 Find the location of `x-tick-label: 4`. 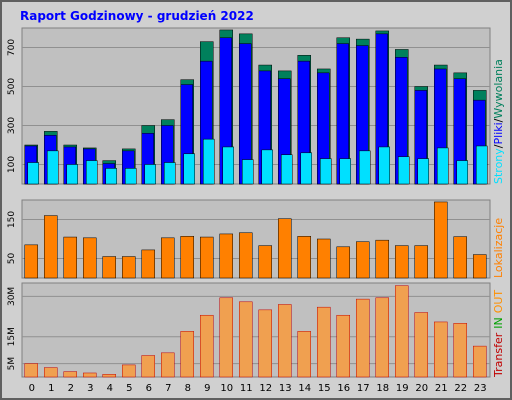

x-tick-label: 4 is located at coordinates (110, 388).